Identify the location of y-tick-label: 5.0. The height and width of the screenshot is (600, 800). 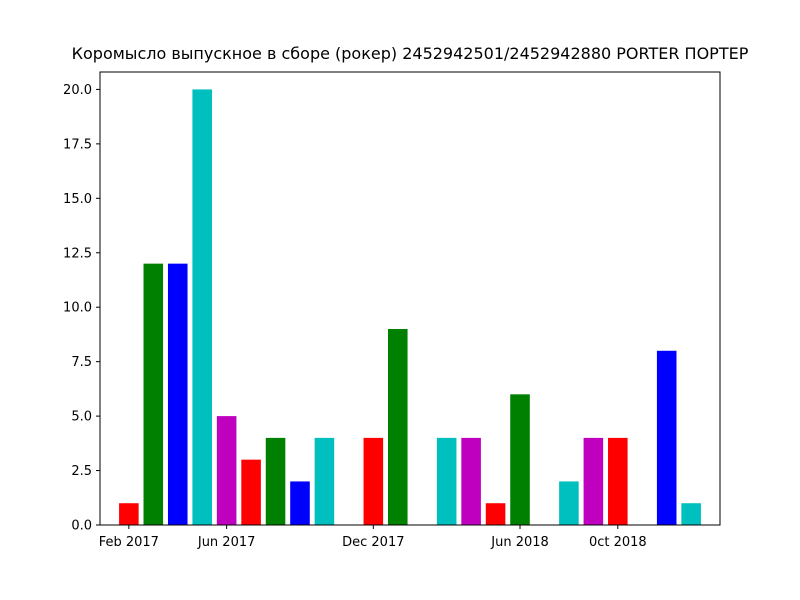
(81, 417).